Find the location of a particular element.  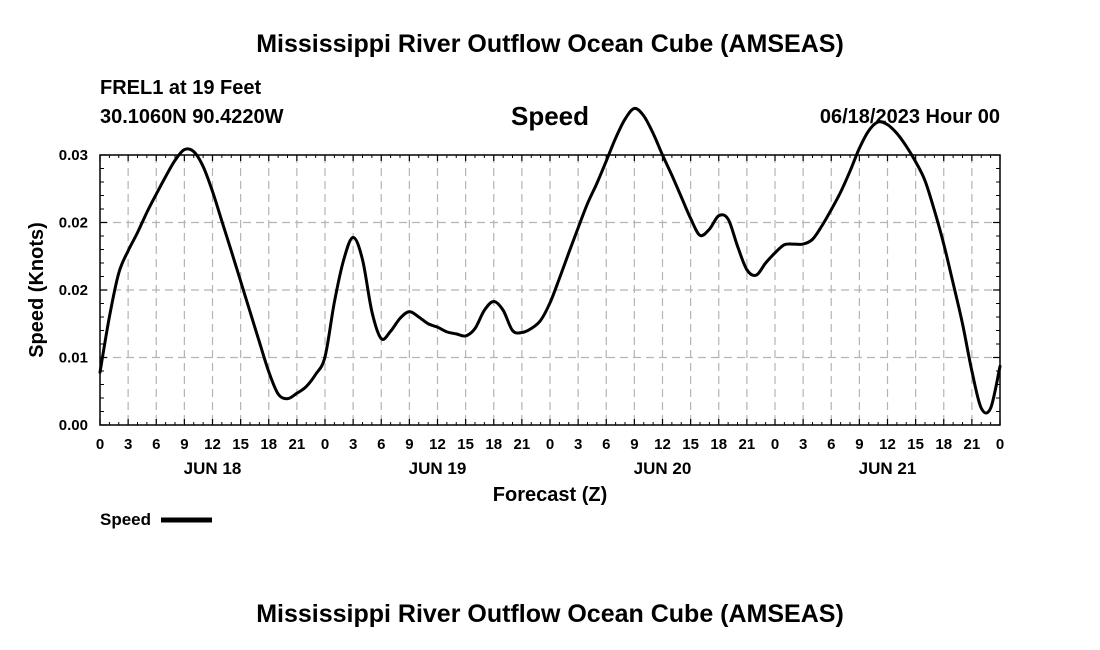

forecast-datetime: 06/18/2023 Hour 00 is located at coordinates (909, 117).